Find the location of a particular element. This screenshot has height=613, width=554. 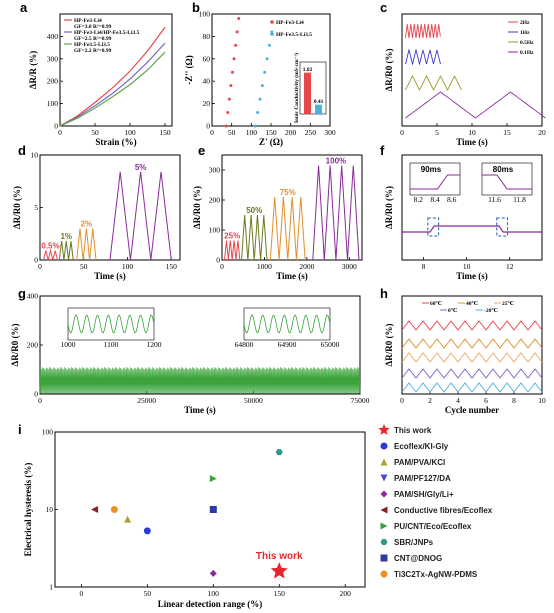

panel-a-legend-entry: HP-Fe3-Li4 is located at coordinates (88, 21).